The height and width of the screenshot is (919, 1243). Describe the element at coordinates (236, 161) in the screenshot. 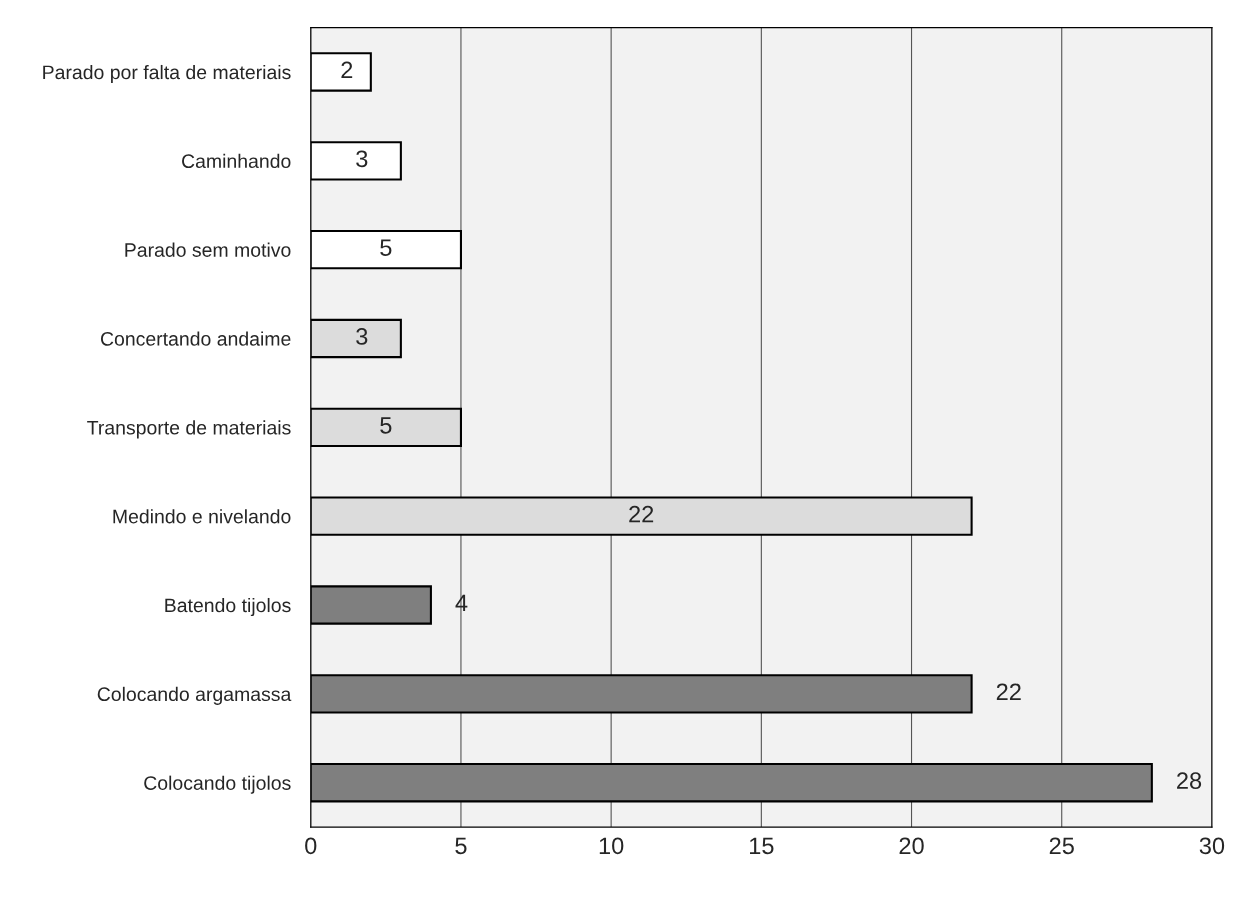

I see `y-tick-label: Caminhando` at that location.